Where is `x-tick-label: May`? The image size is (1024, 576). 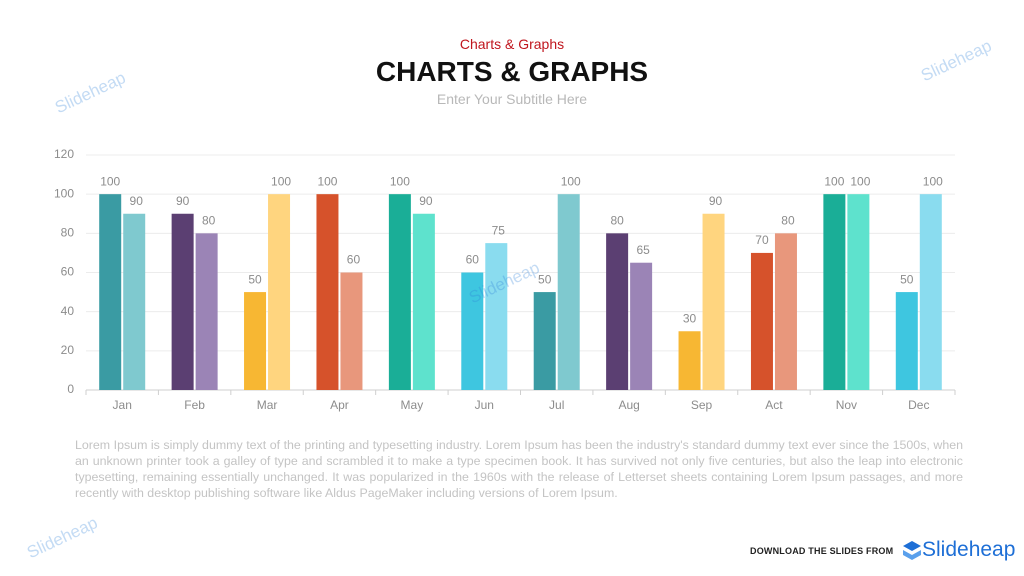
x-tick-label: May is located at coordinates (412, 405).